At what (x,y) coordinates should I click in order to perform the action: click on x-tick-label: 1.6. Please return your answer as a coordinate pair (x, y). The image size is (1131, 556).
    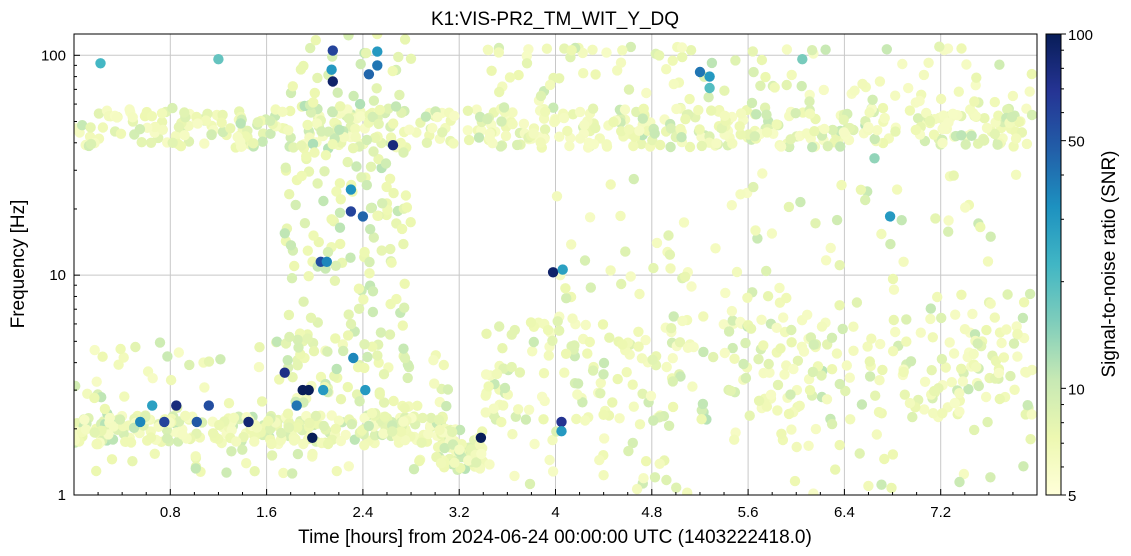
    Looking at the image, I should click on (266, 512).